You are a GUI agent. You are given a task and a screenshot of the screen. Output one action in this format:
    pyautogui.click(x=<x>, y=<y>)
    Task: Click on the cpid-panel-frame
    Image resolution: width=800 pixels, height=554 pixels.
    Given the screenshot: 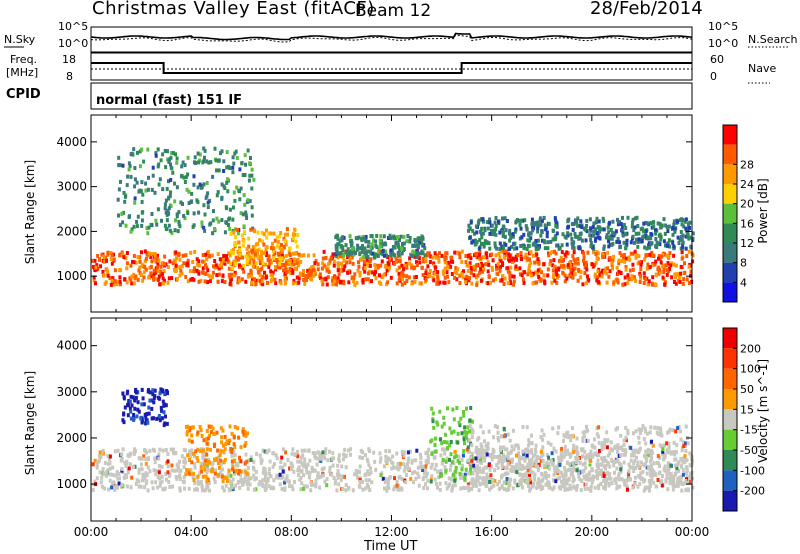 What is the action you would take?
    pyautogui.click(x=391, y=96)
    